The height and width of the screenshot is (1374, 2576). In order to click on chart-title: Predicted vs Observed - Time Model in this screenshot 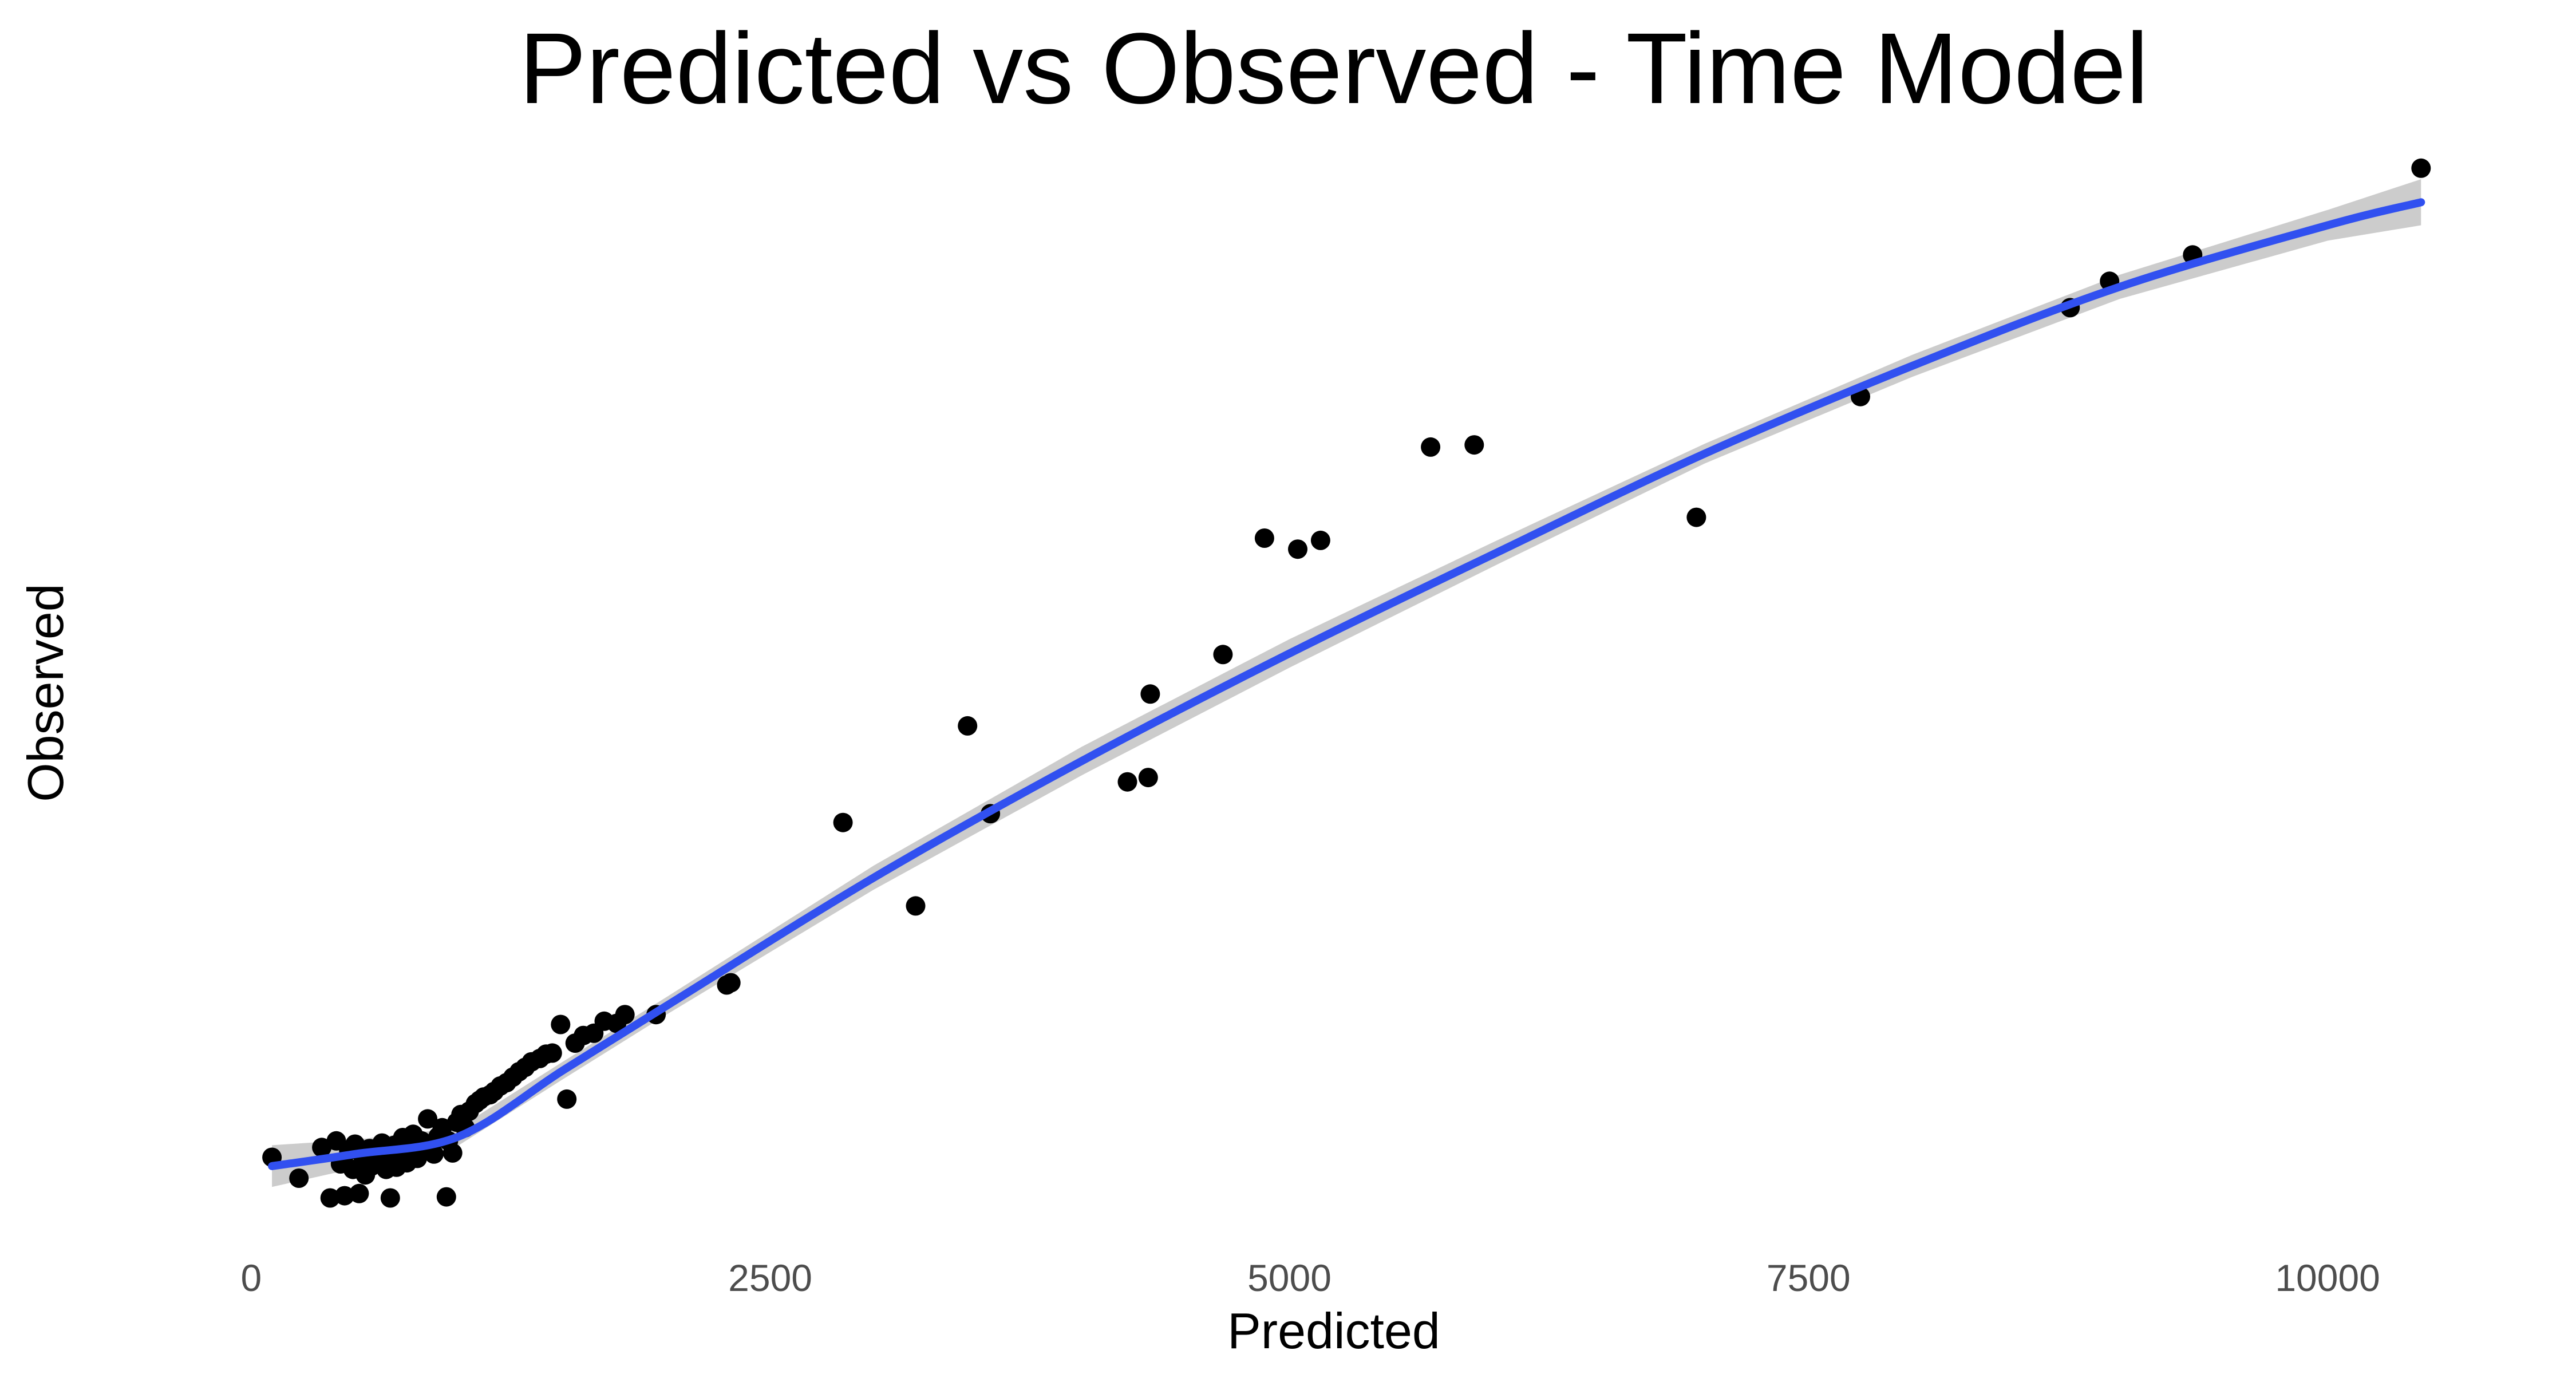, I will do `click(1333, 69)`.